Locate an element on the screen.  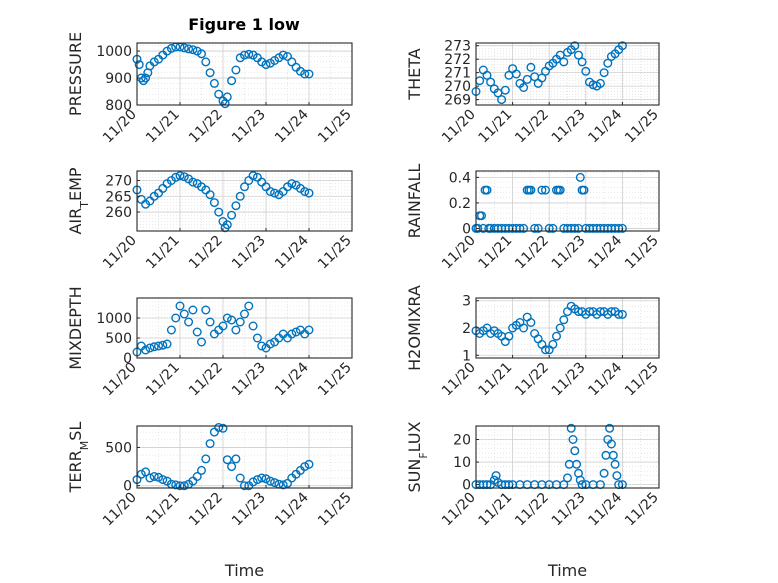
y-tick-label: 272 is located at coordinates (457, 60).